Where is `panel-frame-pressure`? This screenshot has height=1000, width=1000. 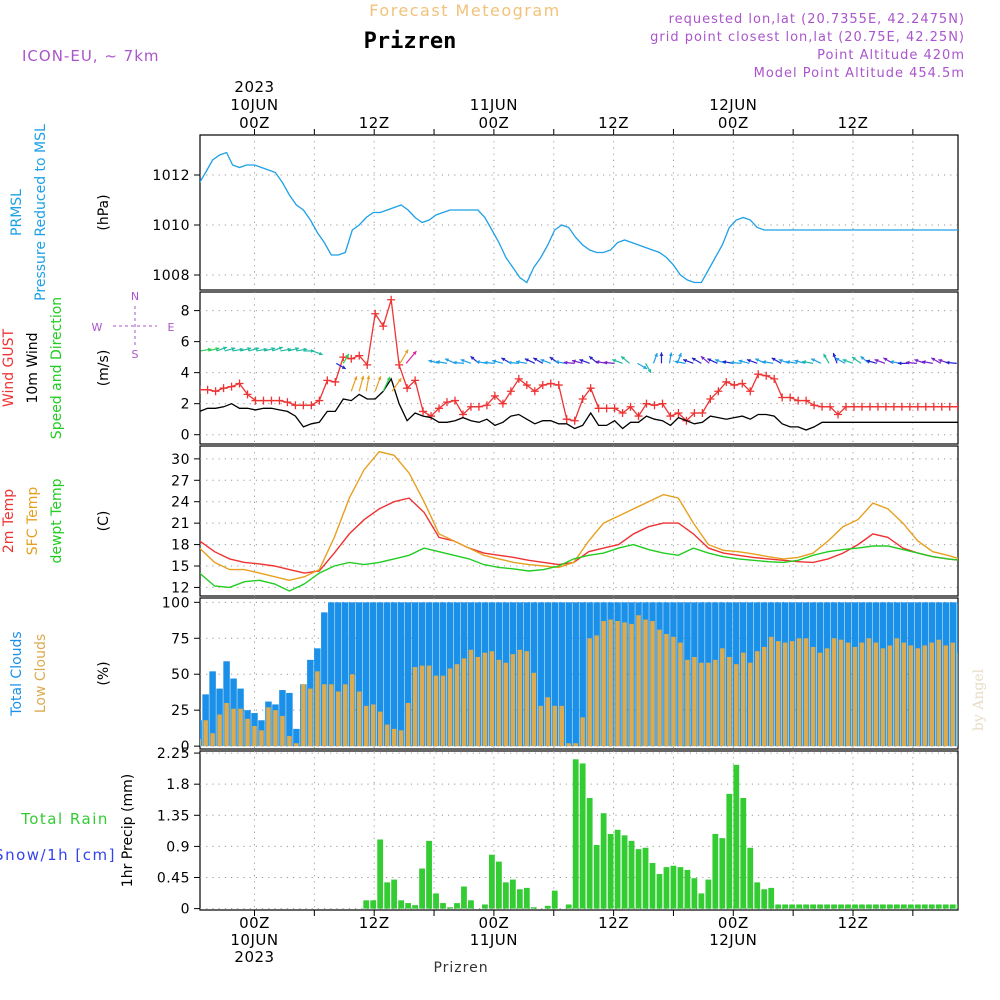 panel-frame-pressure is located at coordinates (579, 212).